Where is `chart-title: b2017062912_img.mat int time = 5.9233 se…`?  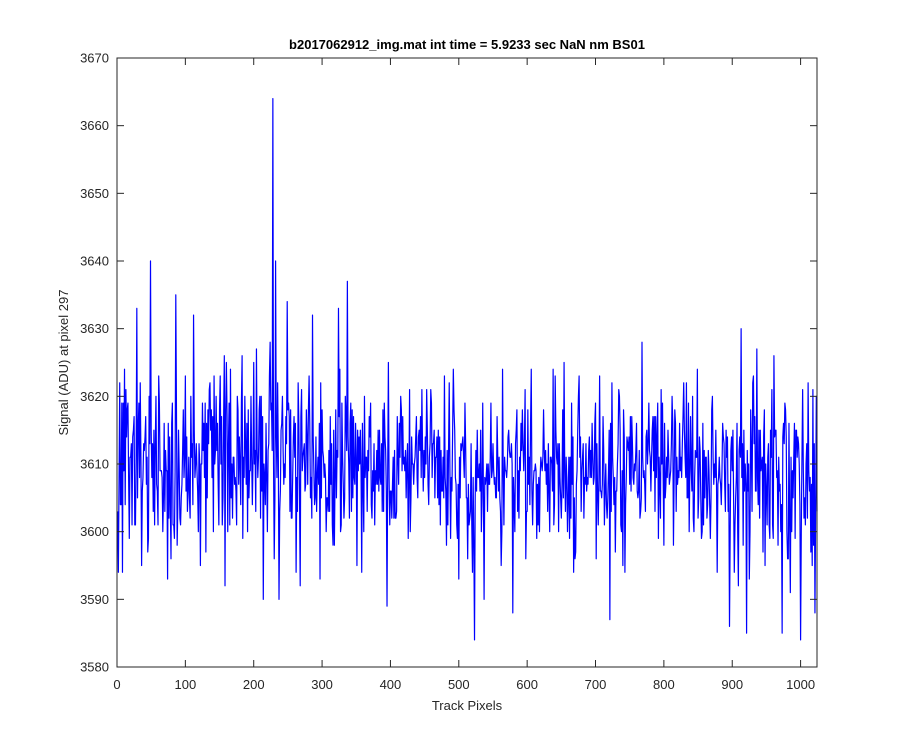 chart-title: b2017062912_img.mat int time = 5.9233 se… is located at coordinates (467, 44).